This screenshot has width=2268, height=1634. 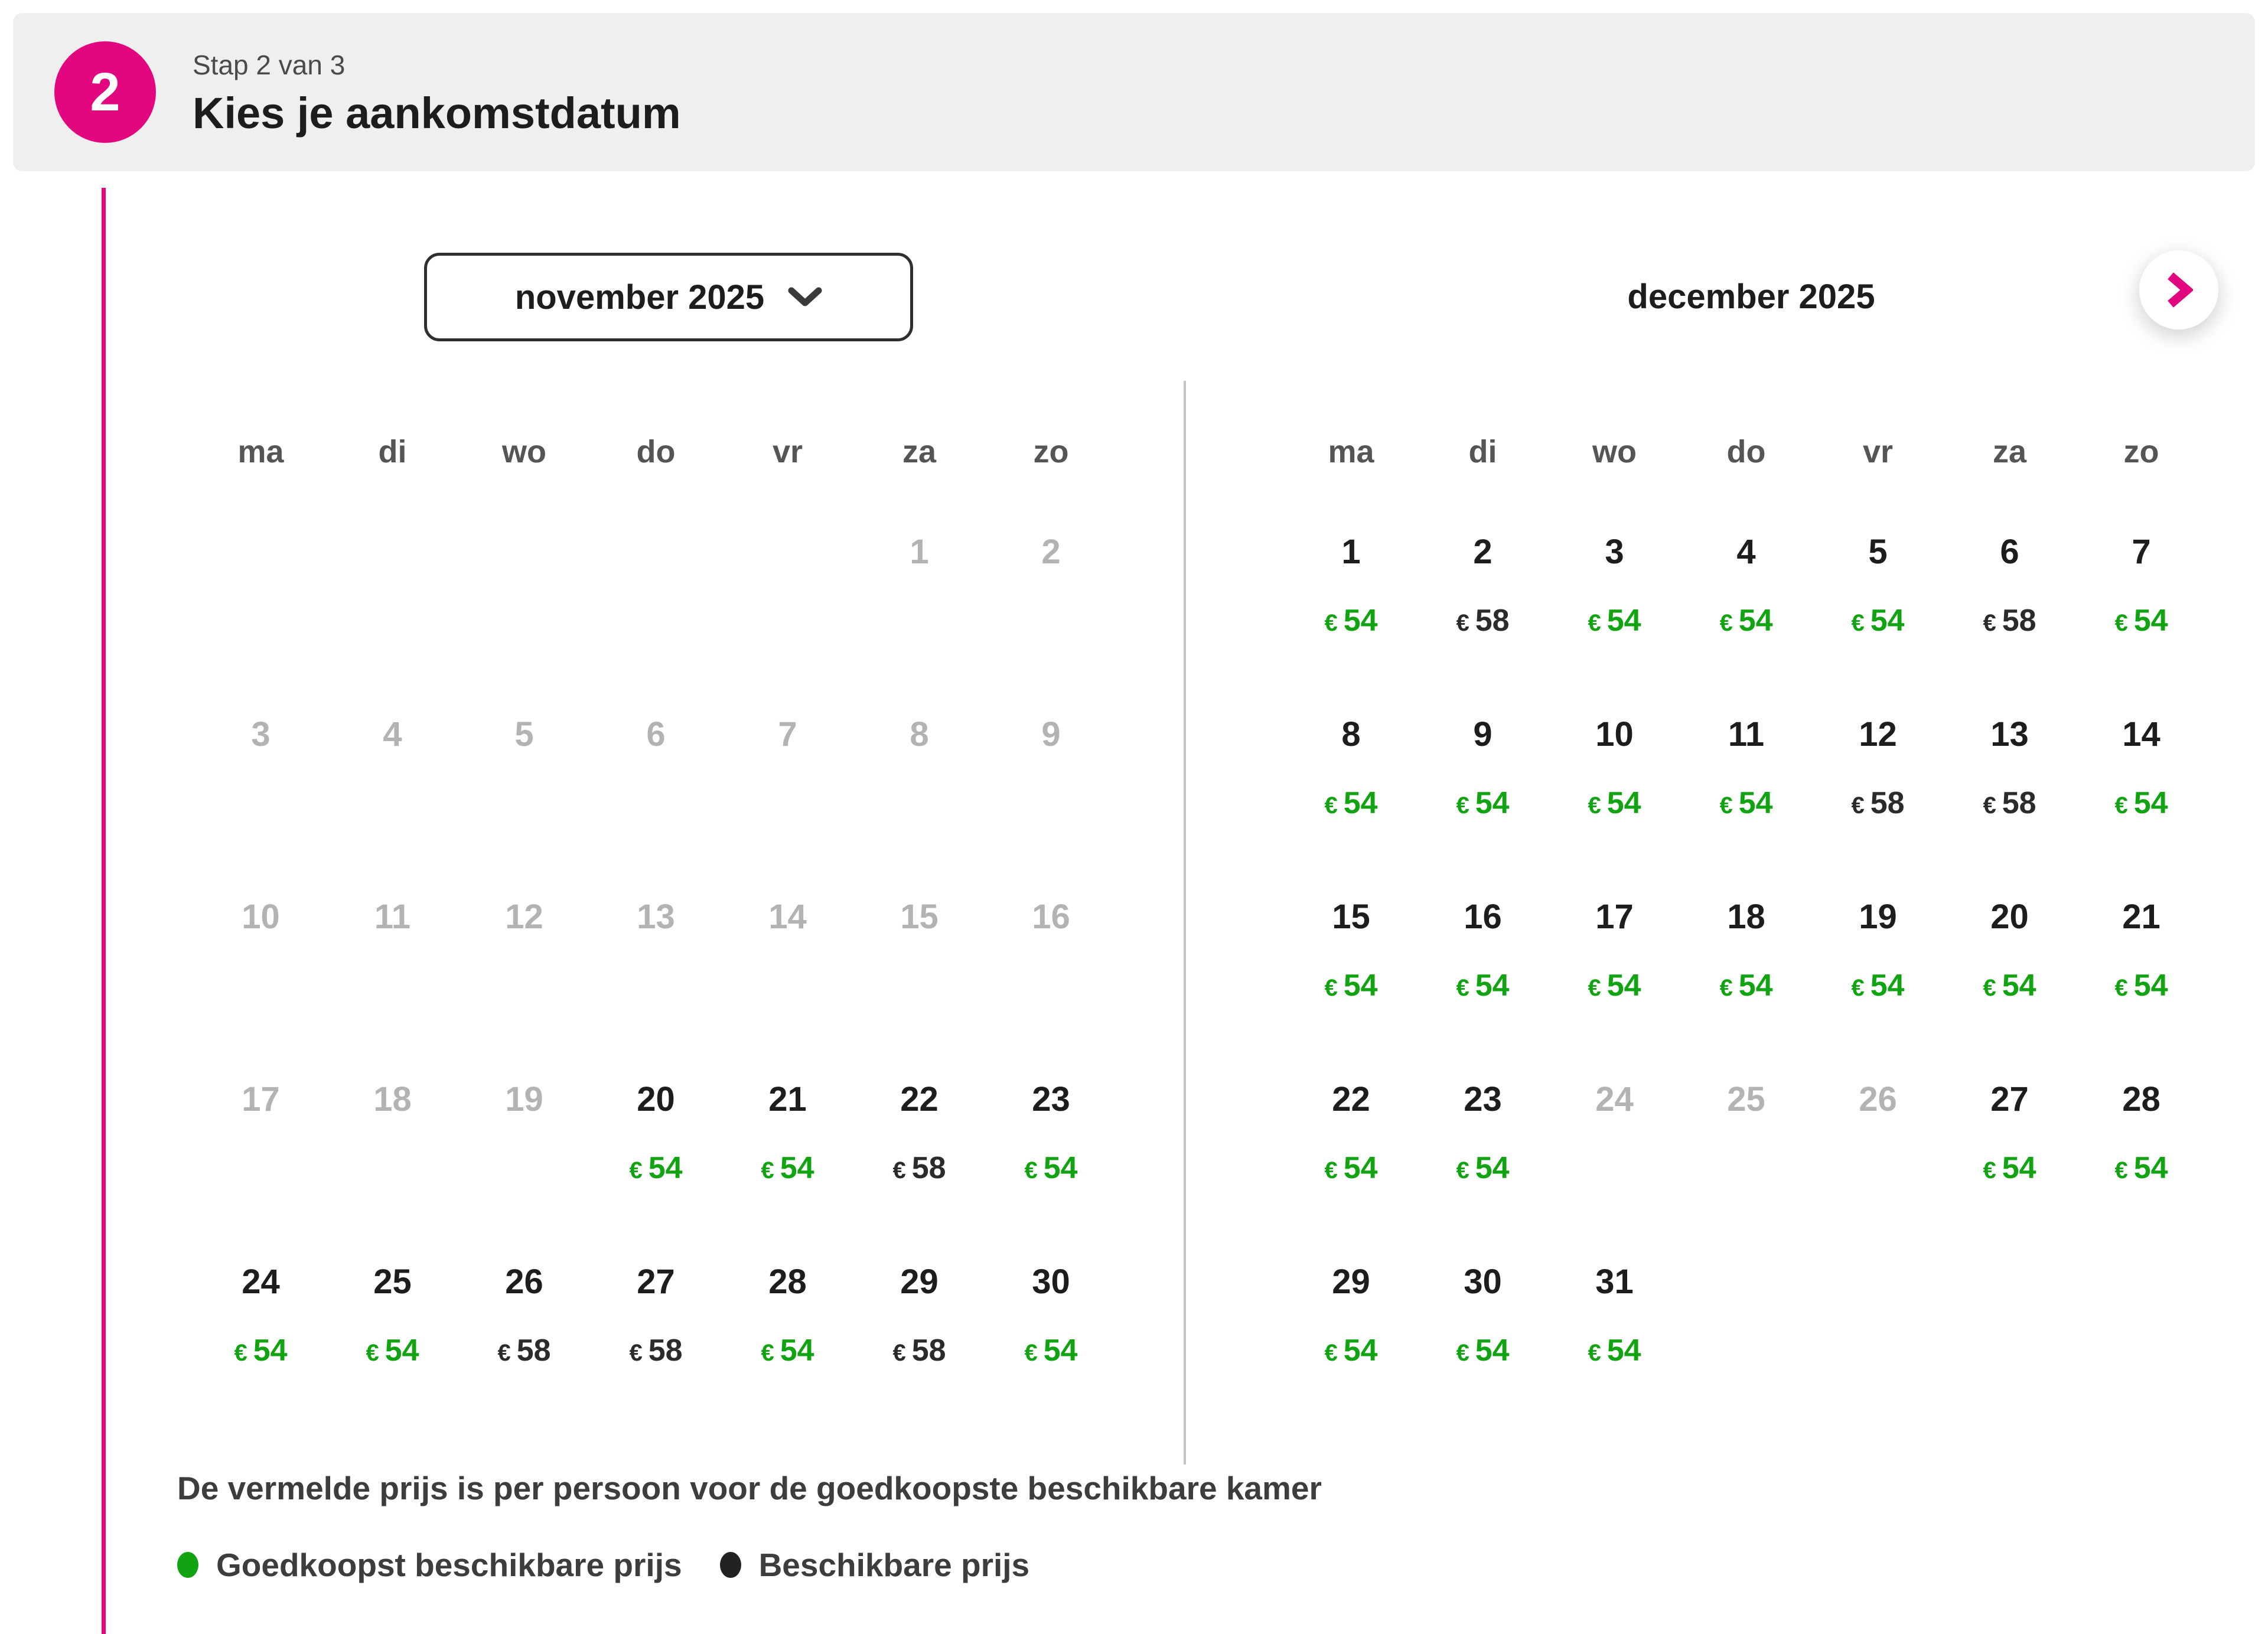 What do you see at coordinates (392, 1317) in the screenshot?
I see `day-cell: 25 €54` at bounding box center [392, 1317].